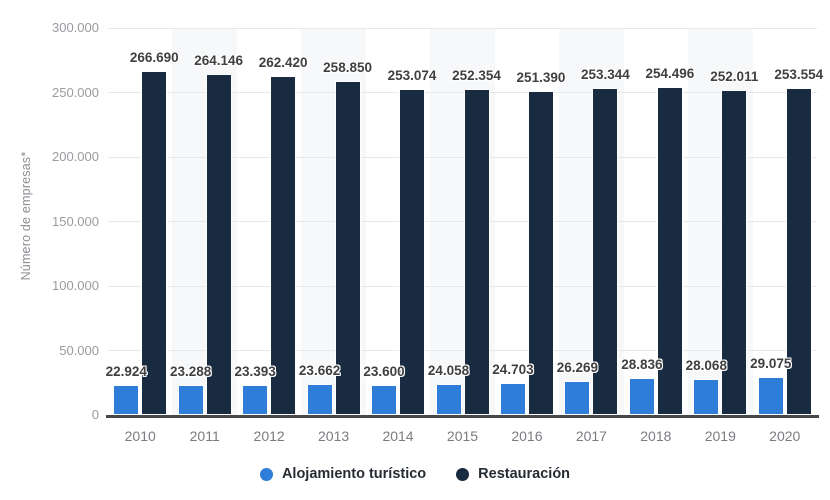 The height and width of the screenshot is (500, 830). What do you see at coordinates (219, 61) in the screenshot?
I see `data-label-restauracion-2011: 264.146` at bounding box center [219, 61].